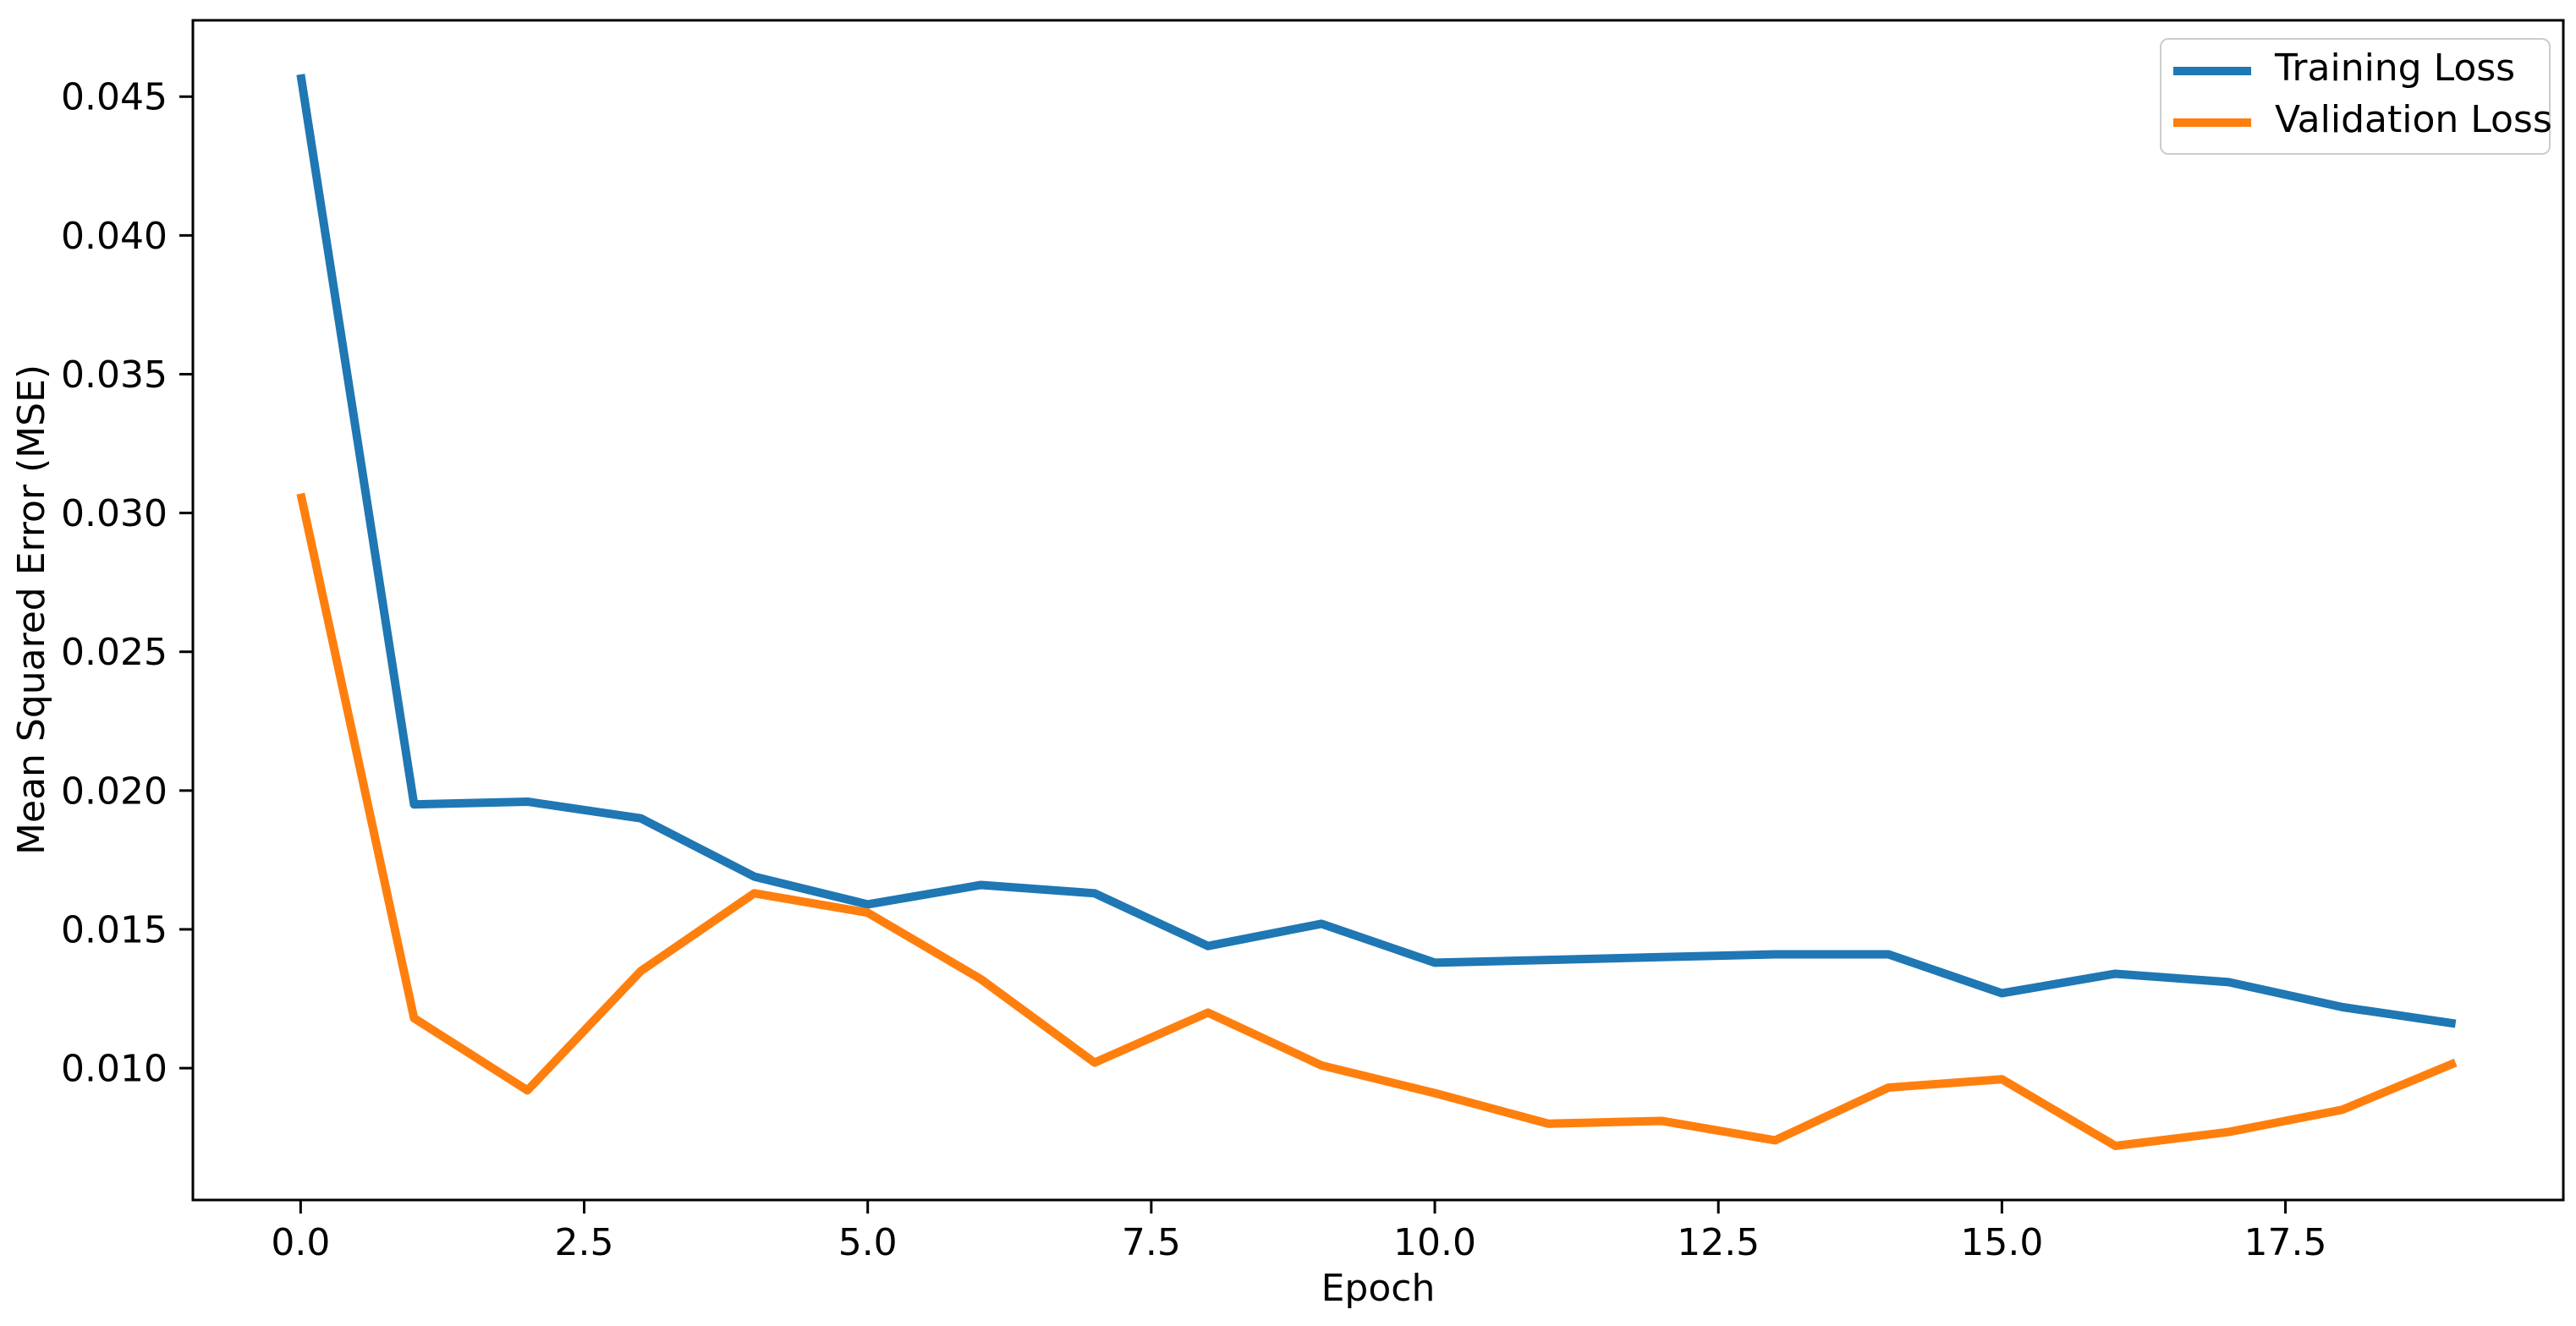 The height and width of the screenshot is (1326, 2576). Describe the element at coordinates (114, 236) in the screenshot. I see `y-tick-label: 0.040` at that location.